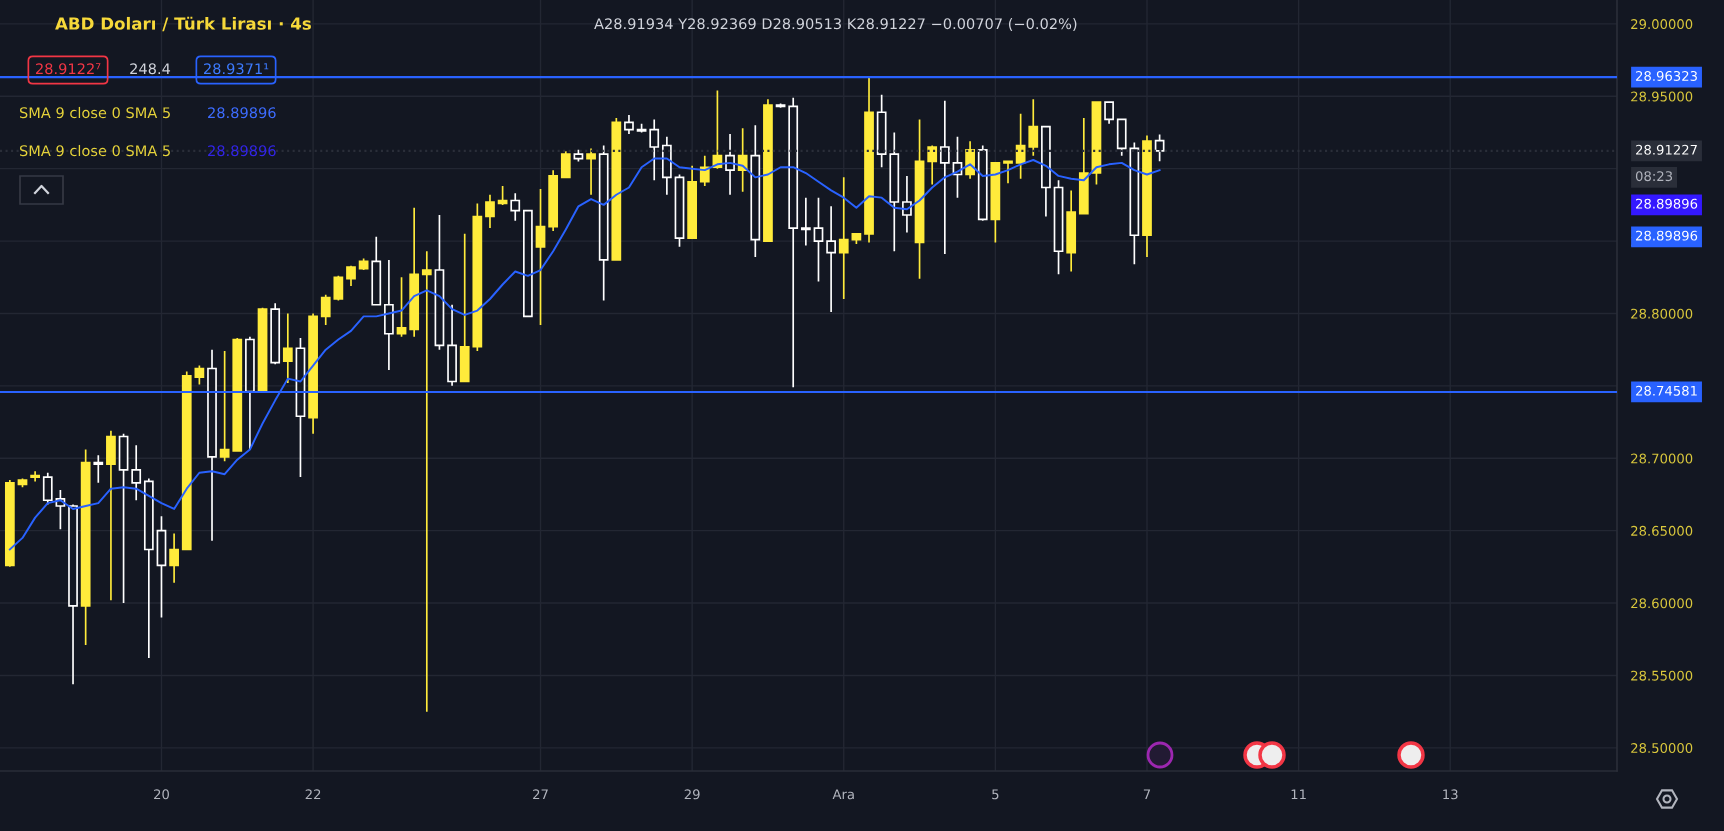 The height and width of the screenshot is (831, 1724). Describe the element at coordinates (1147, 794) in the screenshot. I see `x-tick-label: 7` at that location.